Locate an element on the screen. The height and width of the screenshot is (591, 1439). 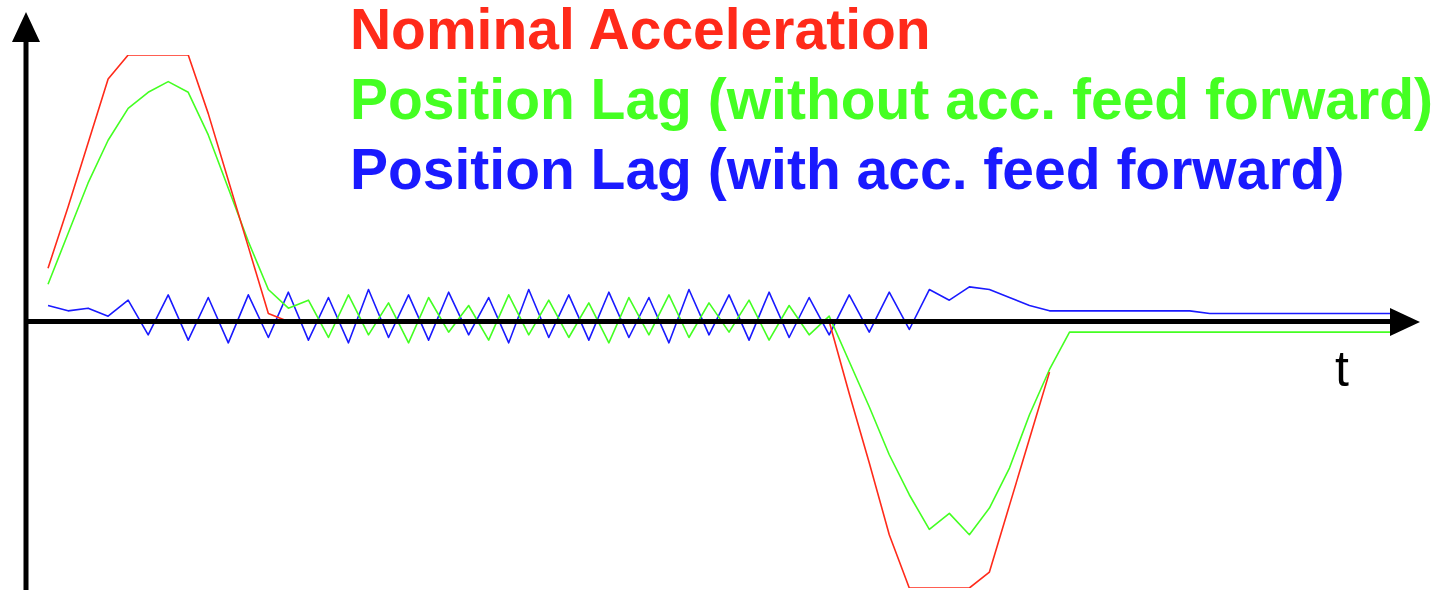
x-axis-title: t is located at coordinates (1342, 369).